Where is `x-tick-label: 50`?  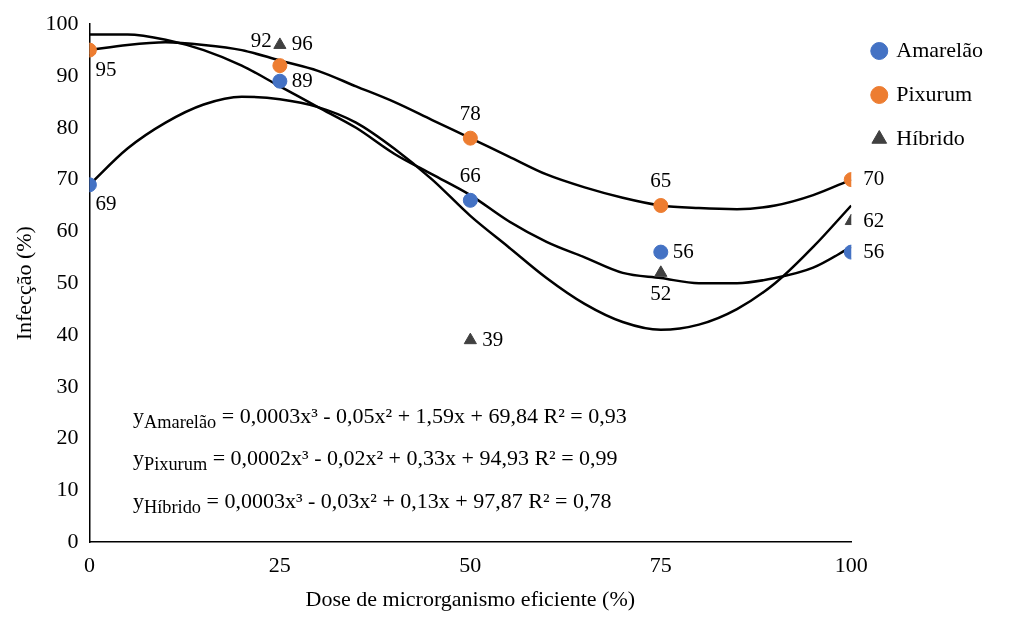 x-tick-label: 50 is located at coordinates (470, 565).